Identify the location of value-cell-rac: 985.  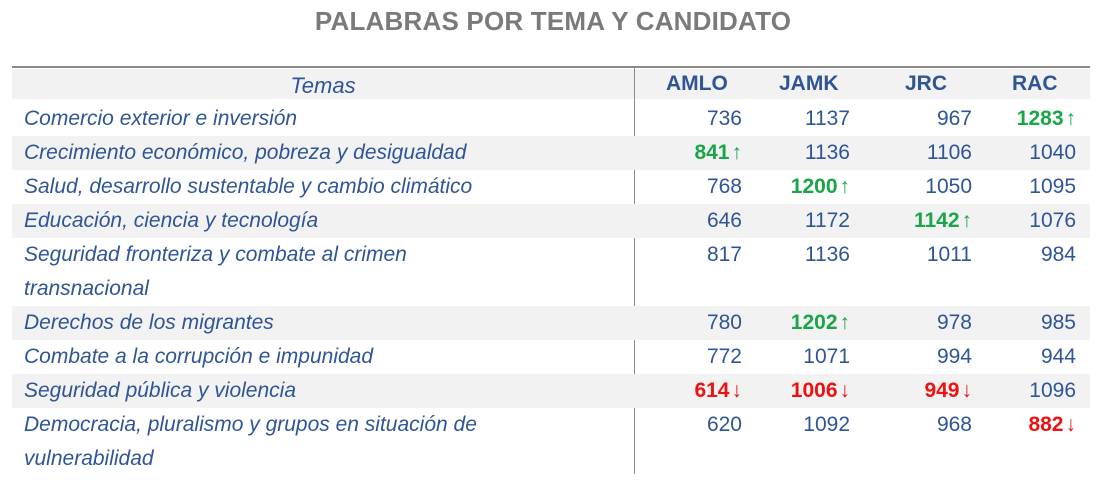
(1058, 323).